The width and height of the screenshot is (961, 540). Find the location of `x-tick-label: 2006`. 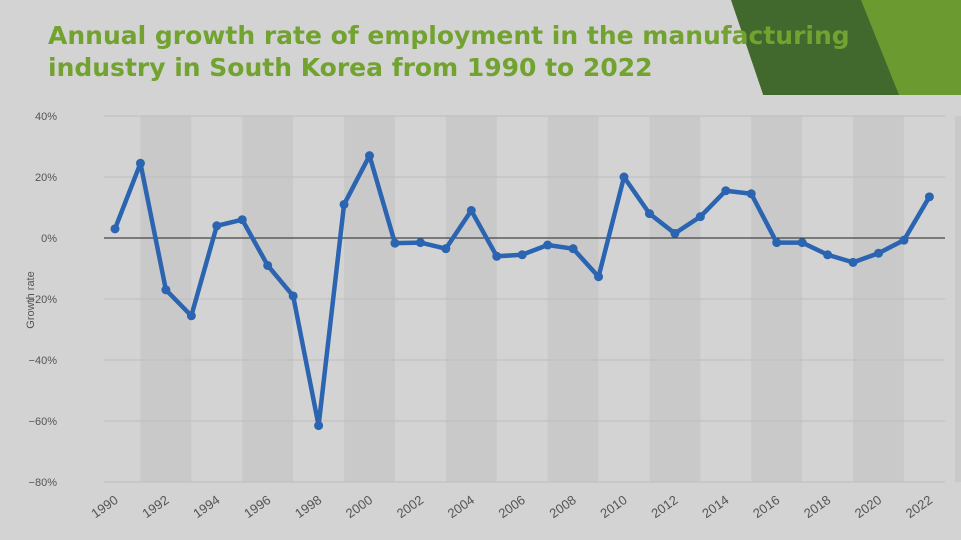

x-tick-label: 2006 is located at coordinates (512, 506).